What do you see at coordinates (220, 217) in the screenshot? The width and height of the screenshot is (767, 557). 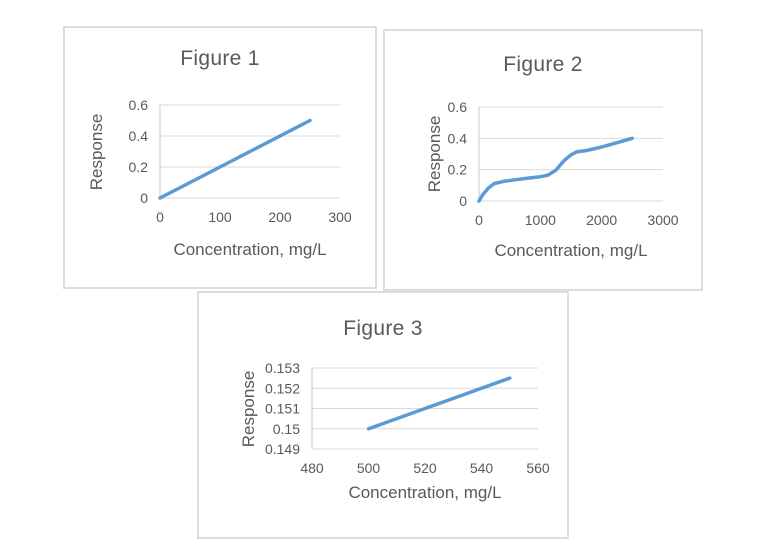 I see `x-tick-label: 100` at bounding box center [220, 217].